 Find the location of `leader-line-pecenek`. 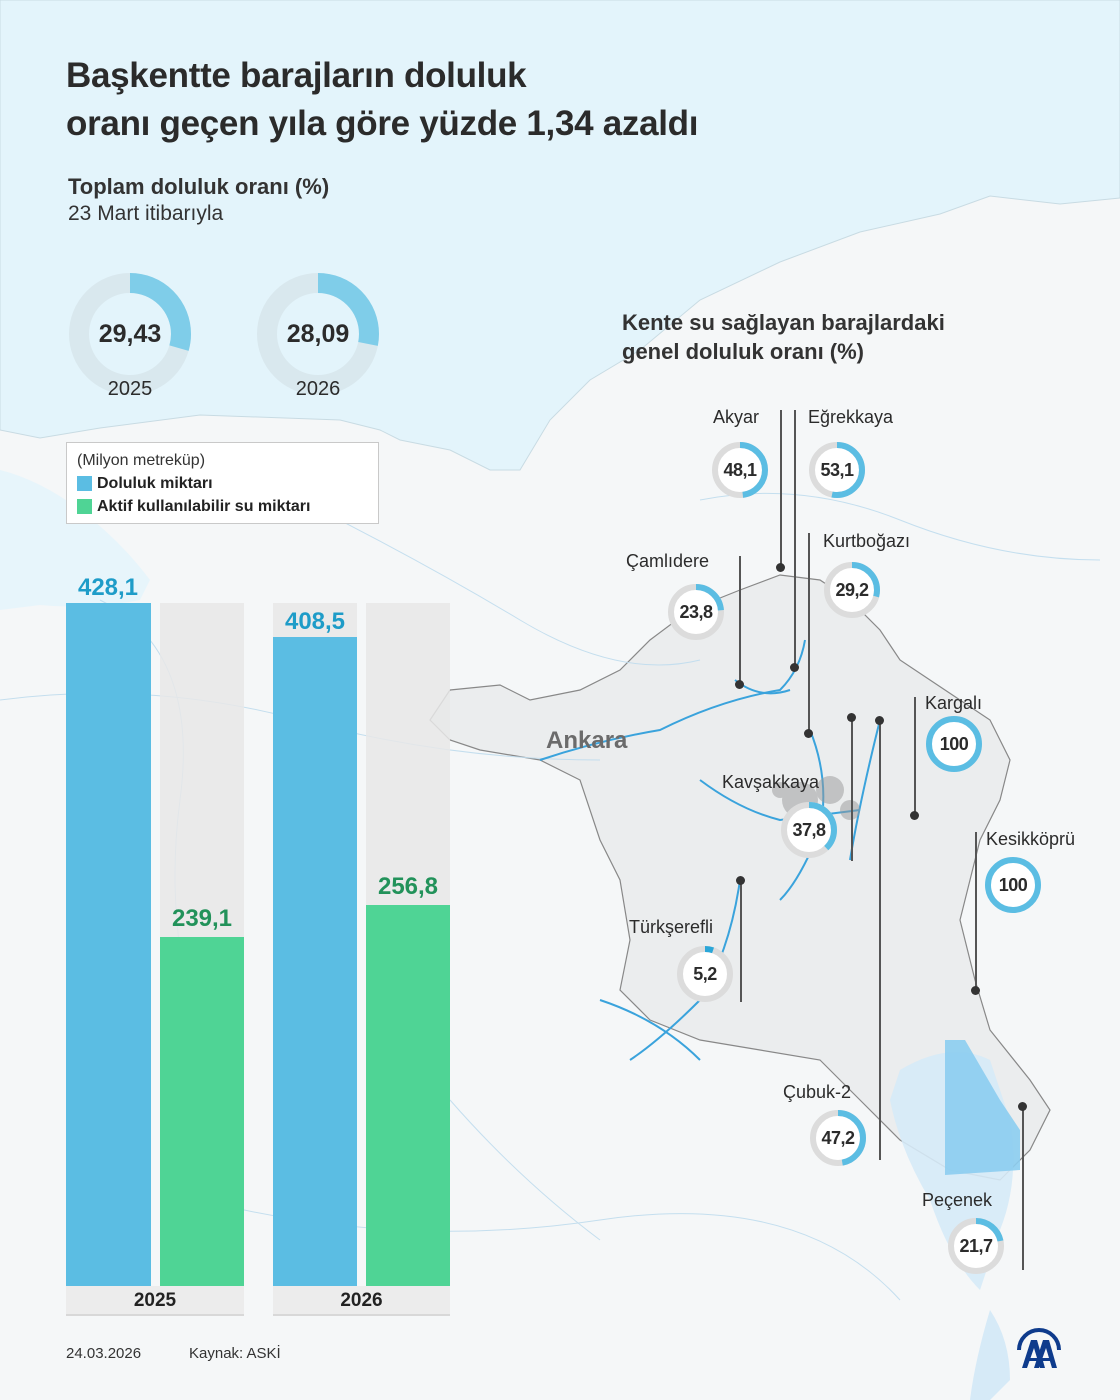

leader-line-pecenek is located at coordinates (1023, 1188).